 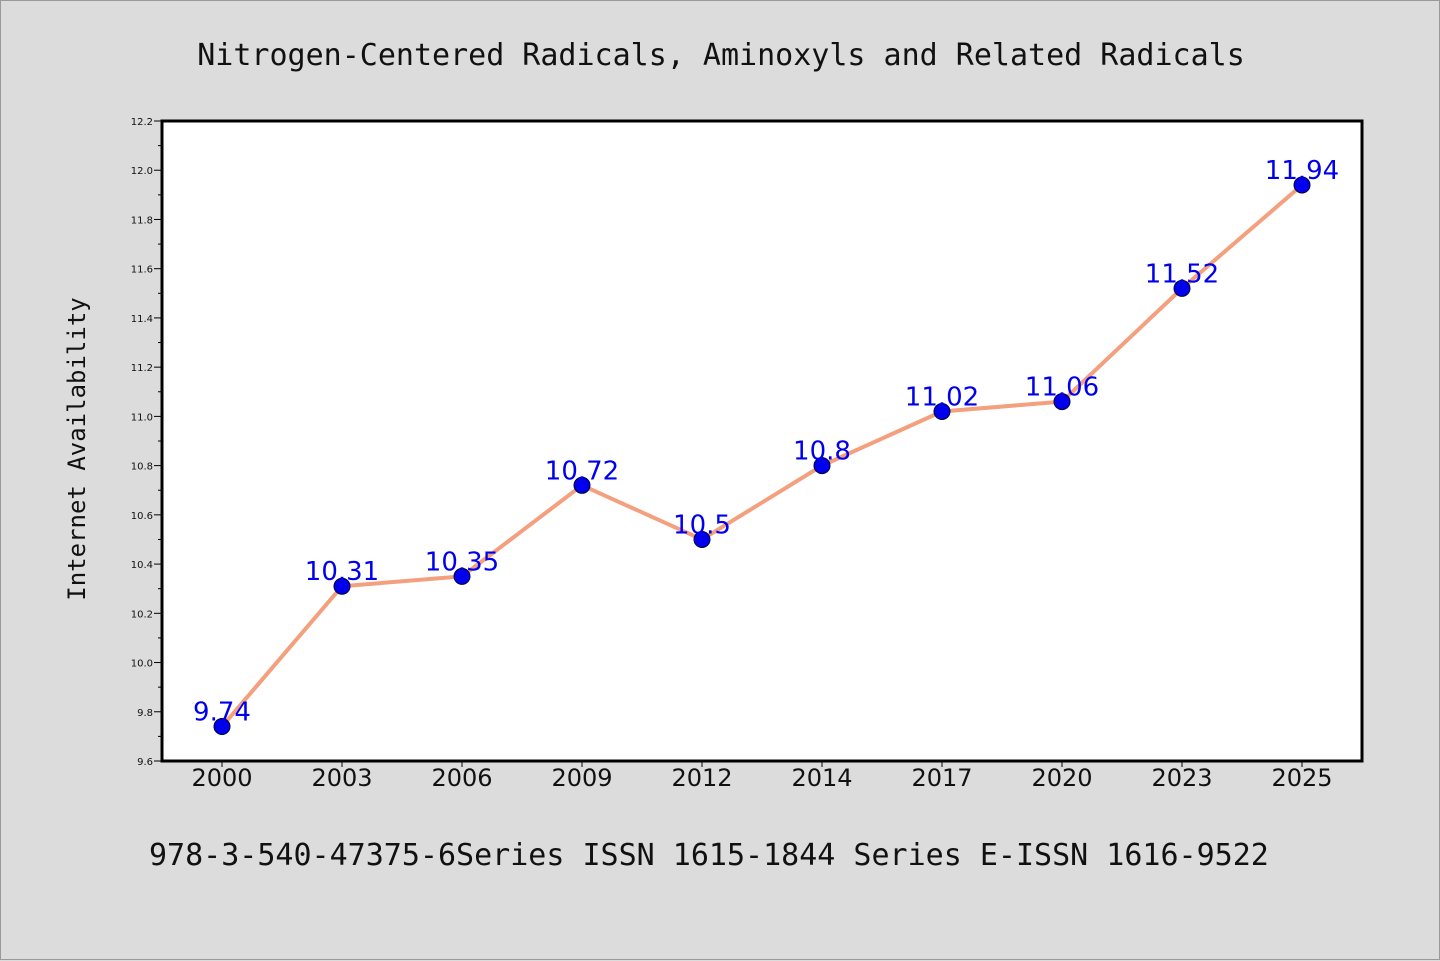 I want to click on y-tick-label: 11.0, so click(x=142, y=417).